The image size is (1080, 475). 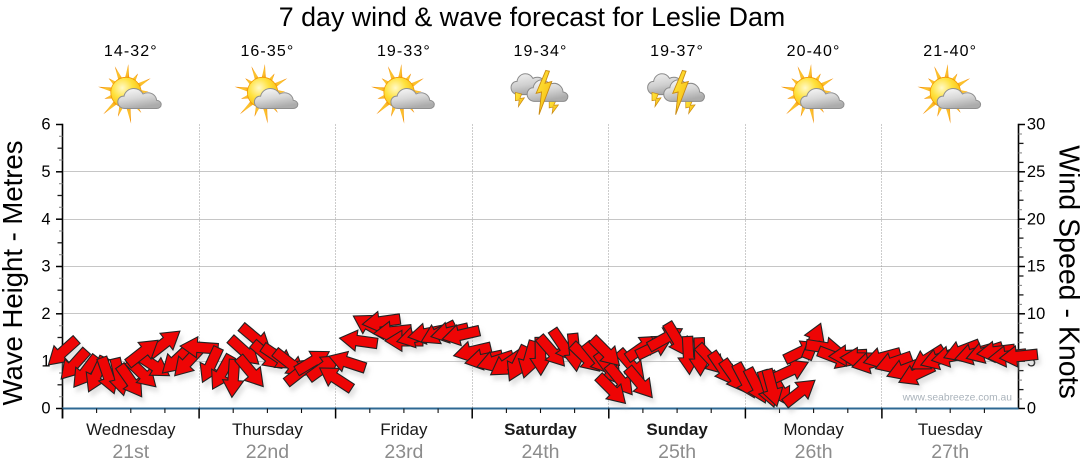 What do you see at coordinates (814, 51) in the screenshot?
I see `svg-text: 20-40°` at bounding box center [814, 51].